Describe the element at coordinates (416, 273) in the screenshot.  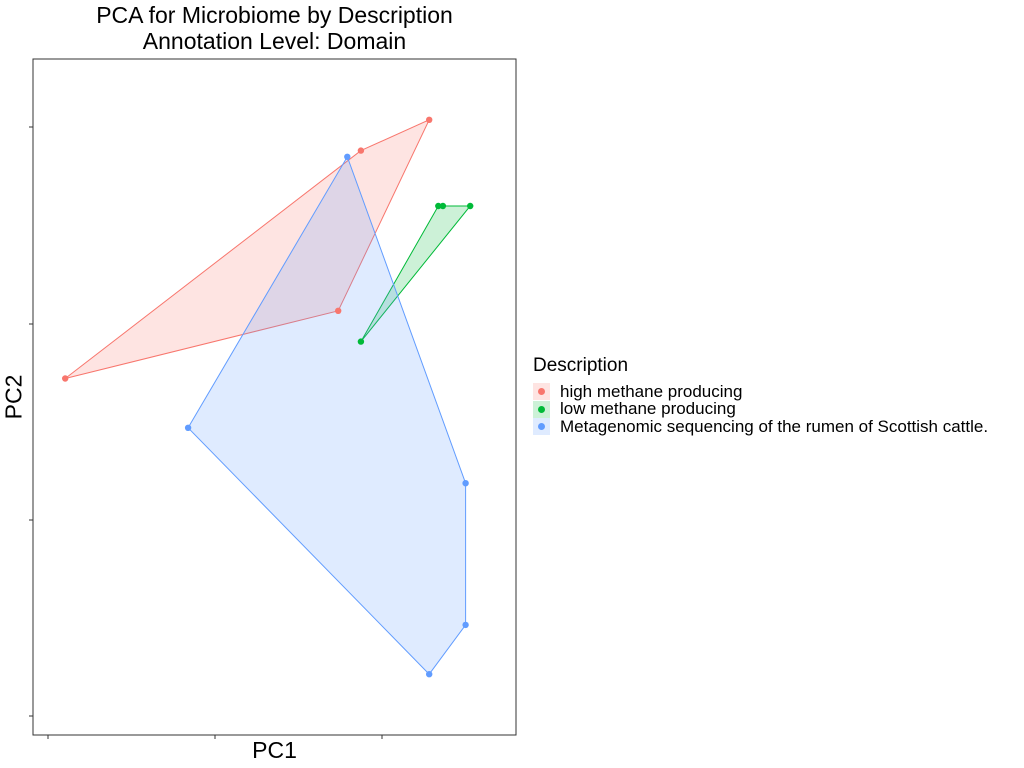
I see `hull-polygon` at that location.